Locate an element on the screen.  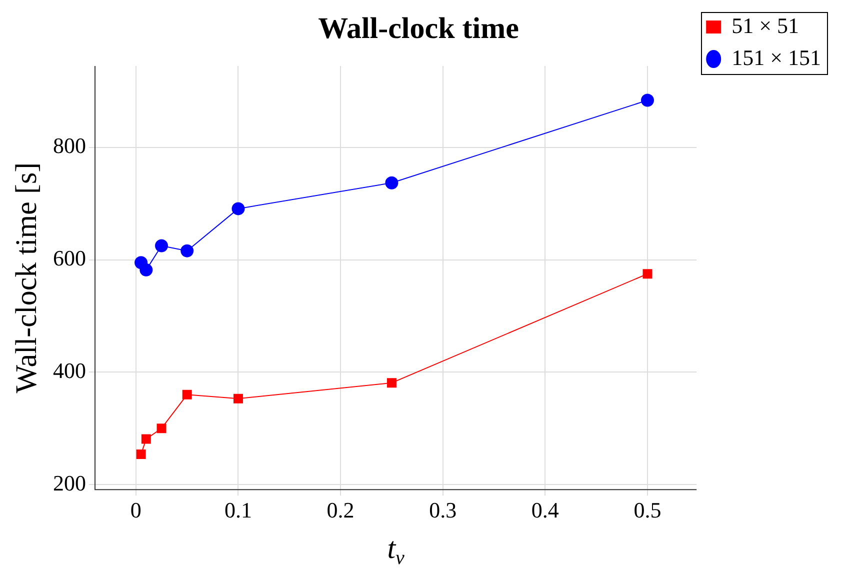
x-tick-label: 0.4 is located at coordinates (545, 510).